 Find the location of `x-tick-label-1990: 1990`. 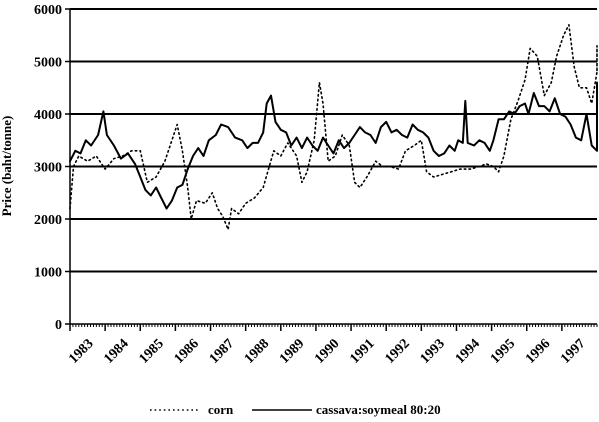

x-tick-label-1990: 1990 is located at coordinates (327, 351).